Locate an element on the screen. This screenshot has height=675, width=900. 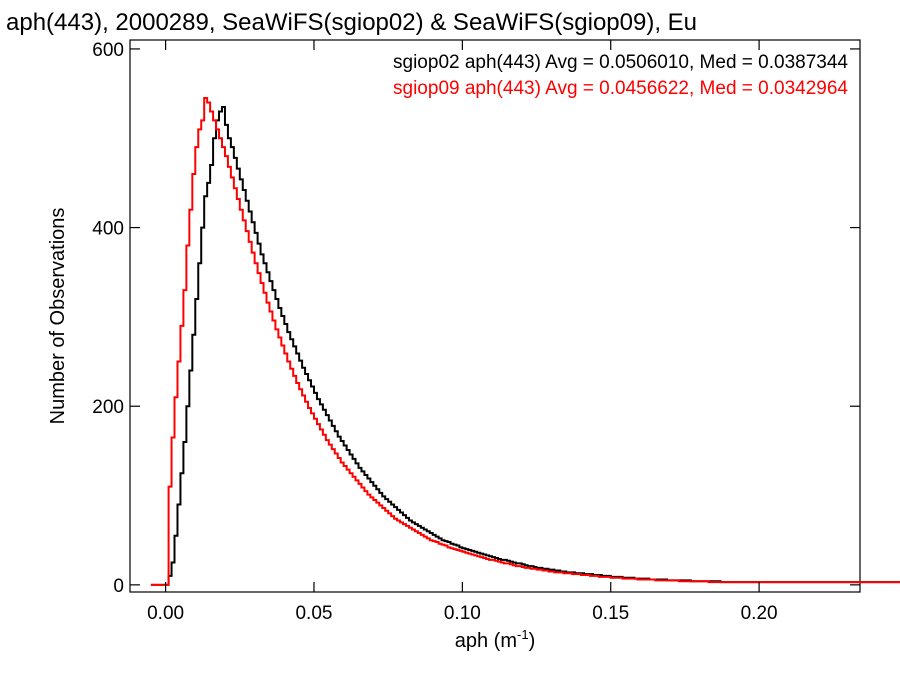
x-axis-label: aph (m-1) is located at coordinates (495, 639).